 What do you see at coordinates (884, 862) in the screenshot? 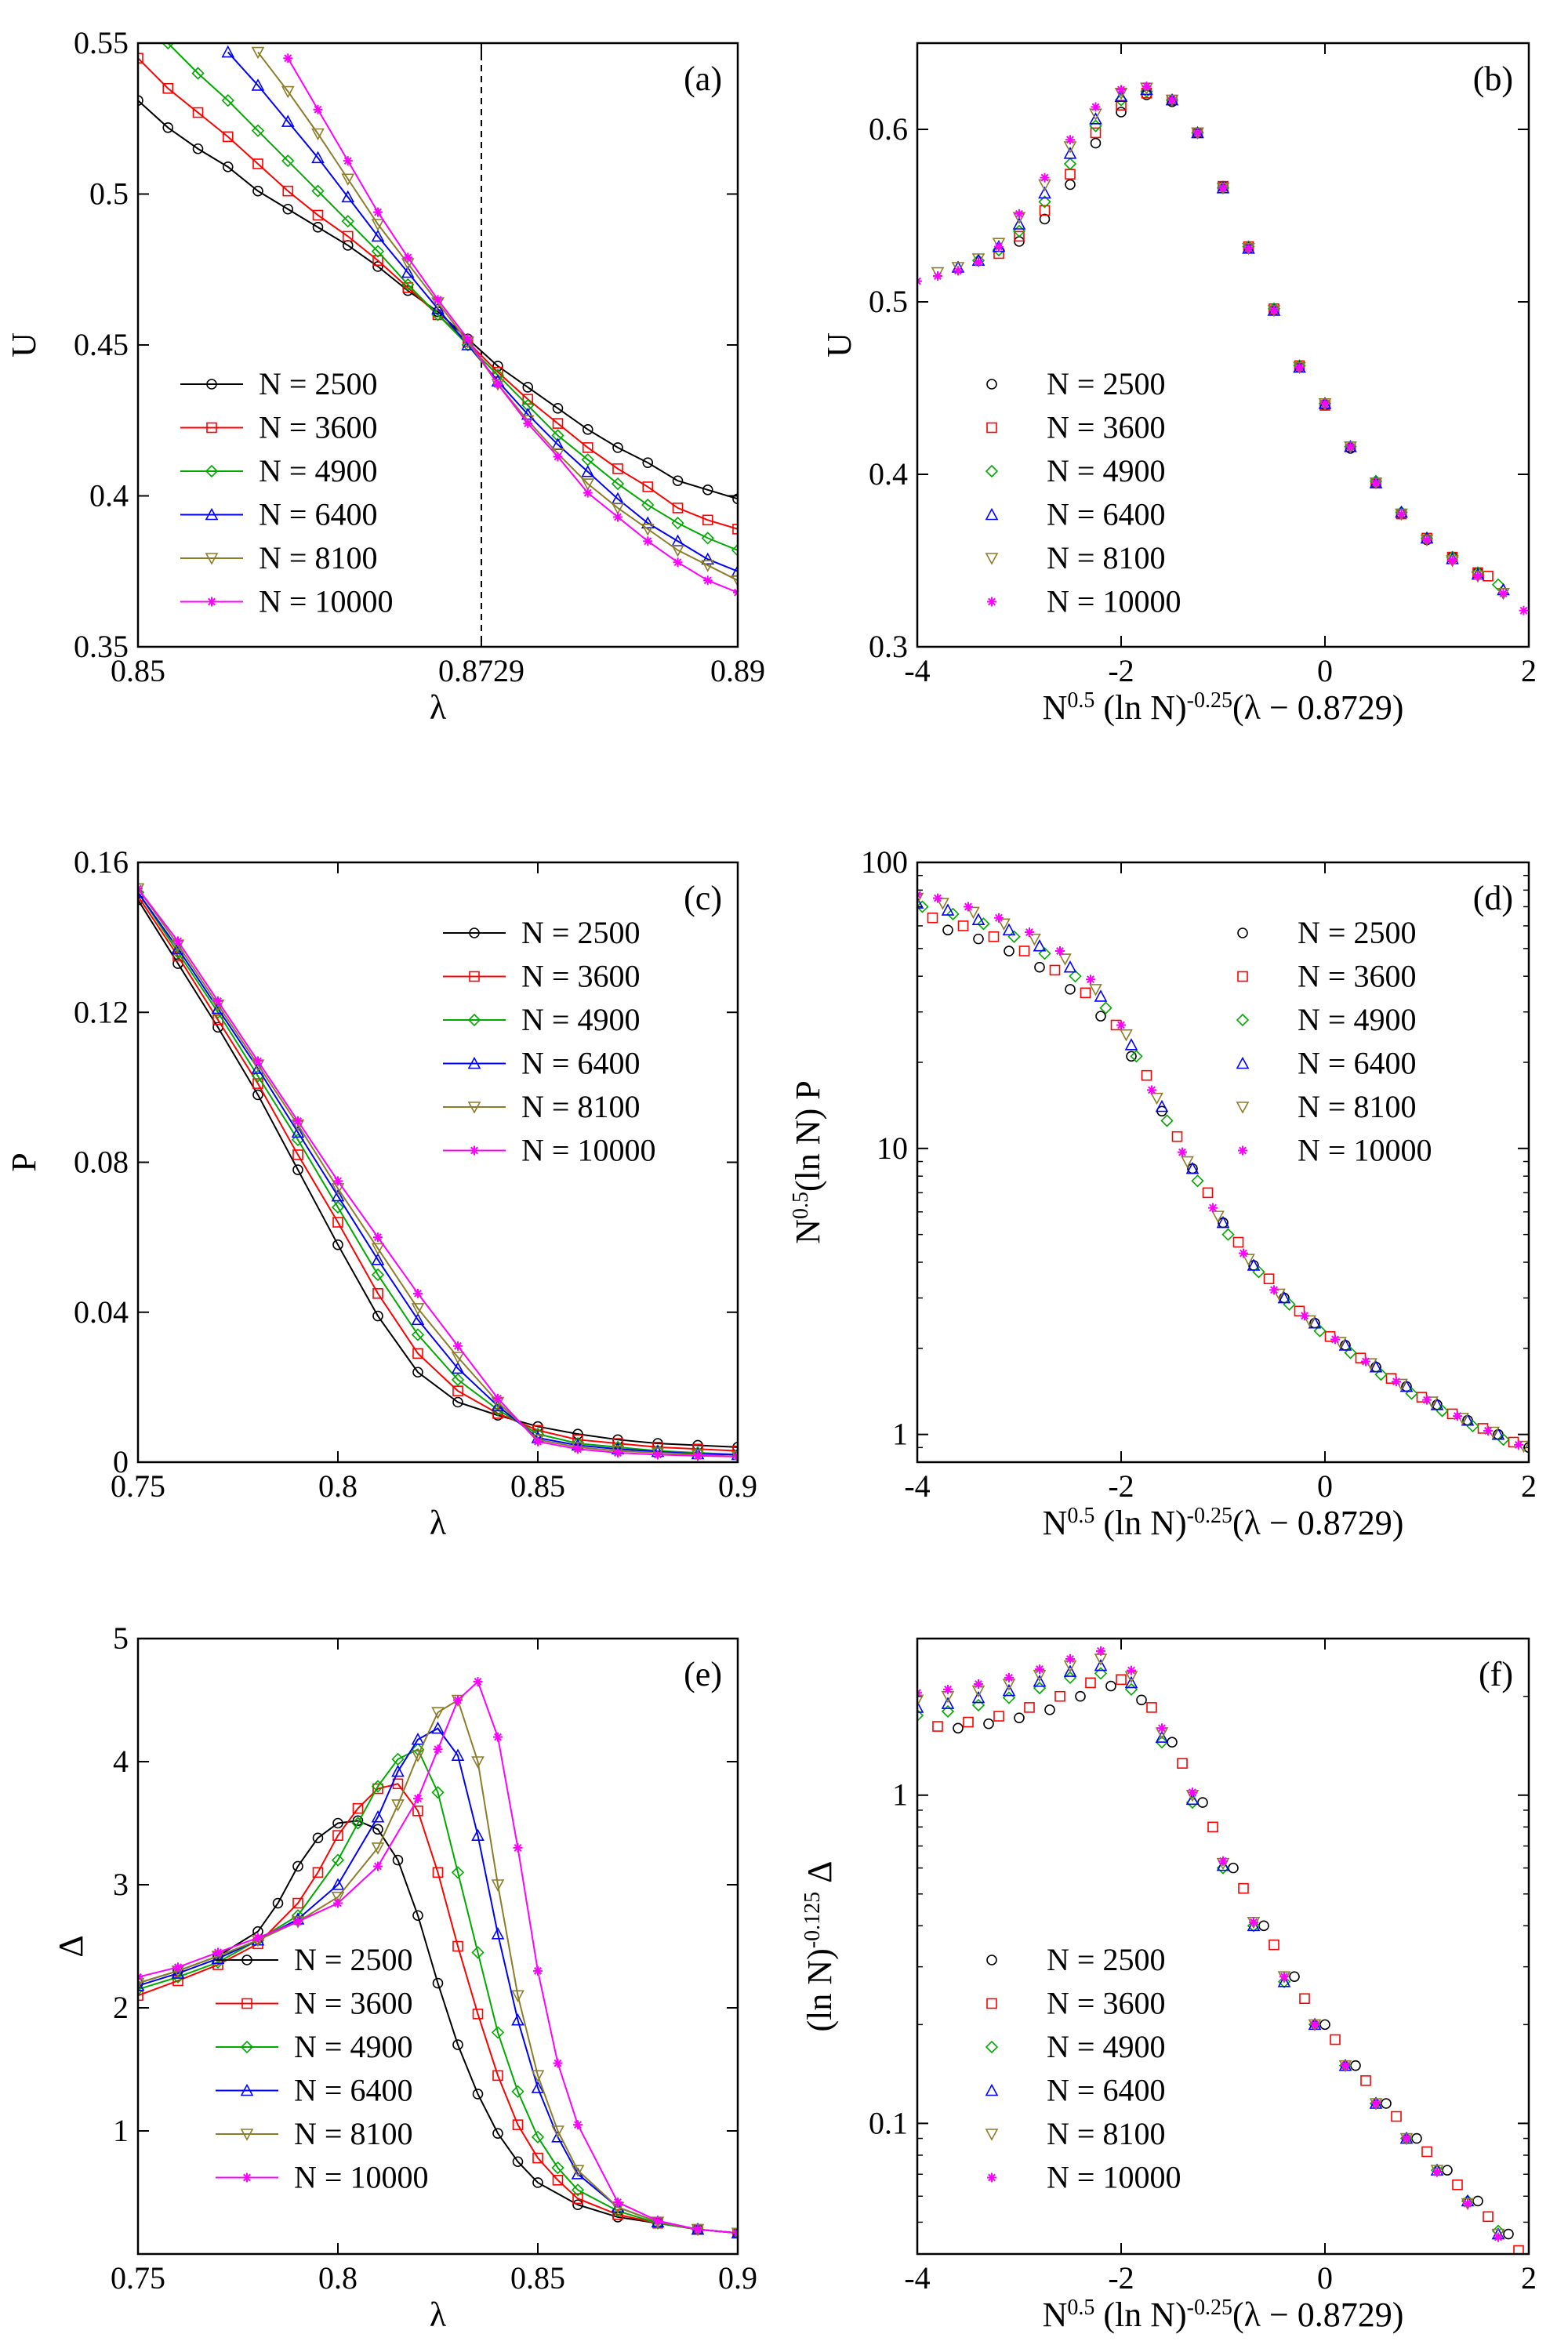
I see `y-tick-label: 100` at bounding box center [884, 862].